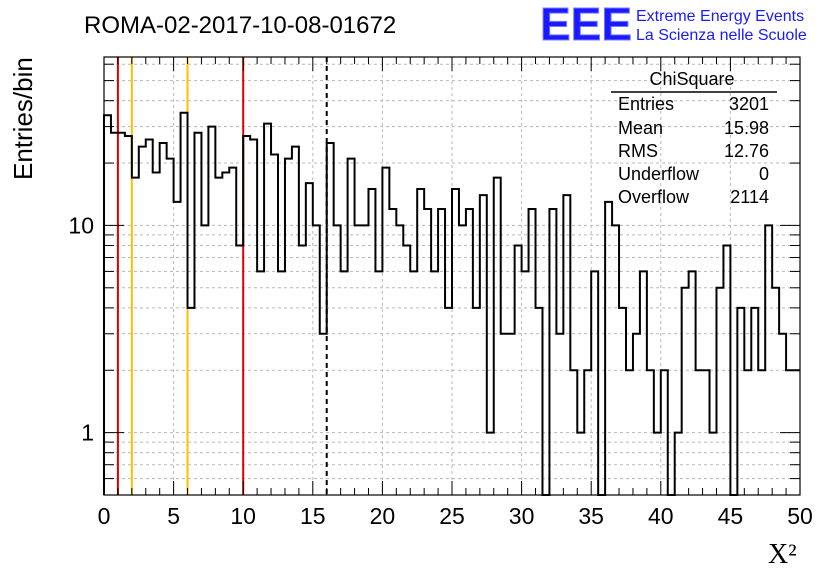 This screenshot has width=836, height=572. What do you see at coordinates (522, 516) in the screenshot?
I see `x-tick-label: 30` at bounding box center [522, 516].